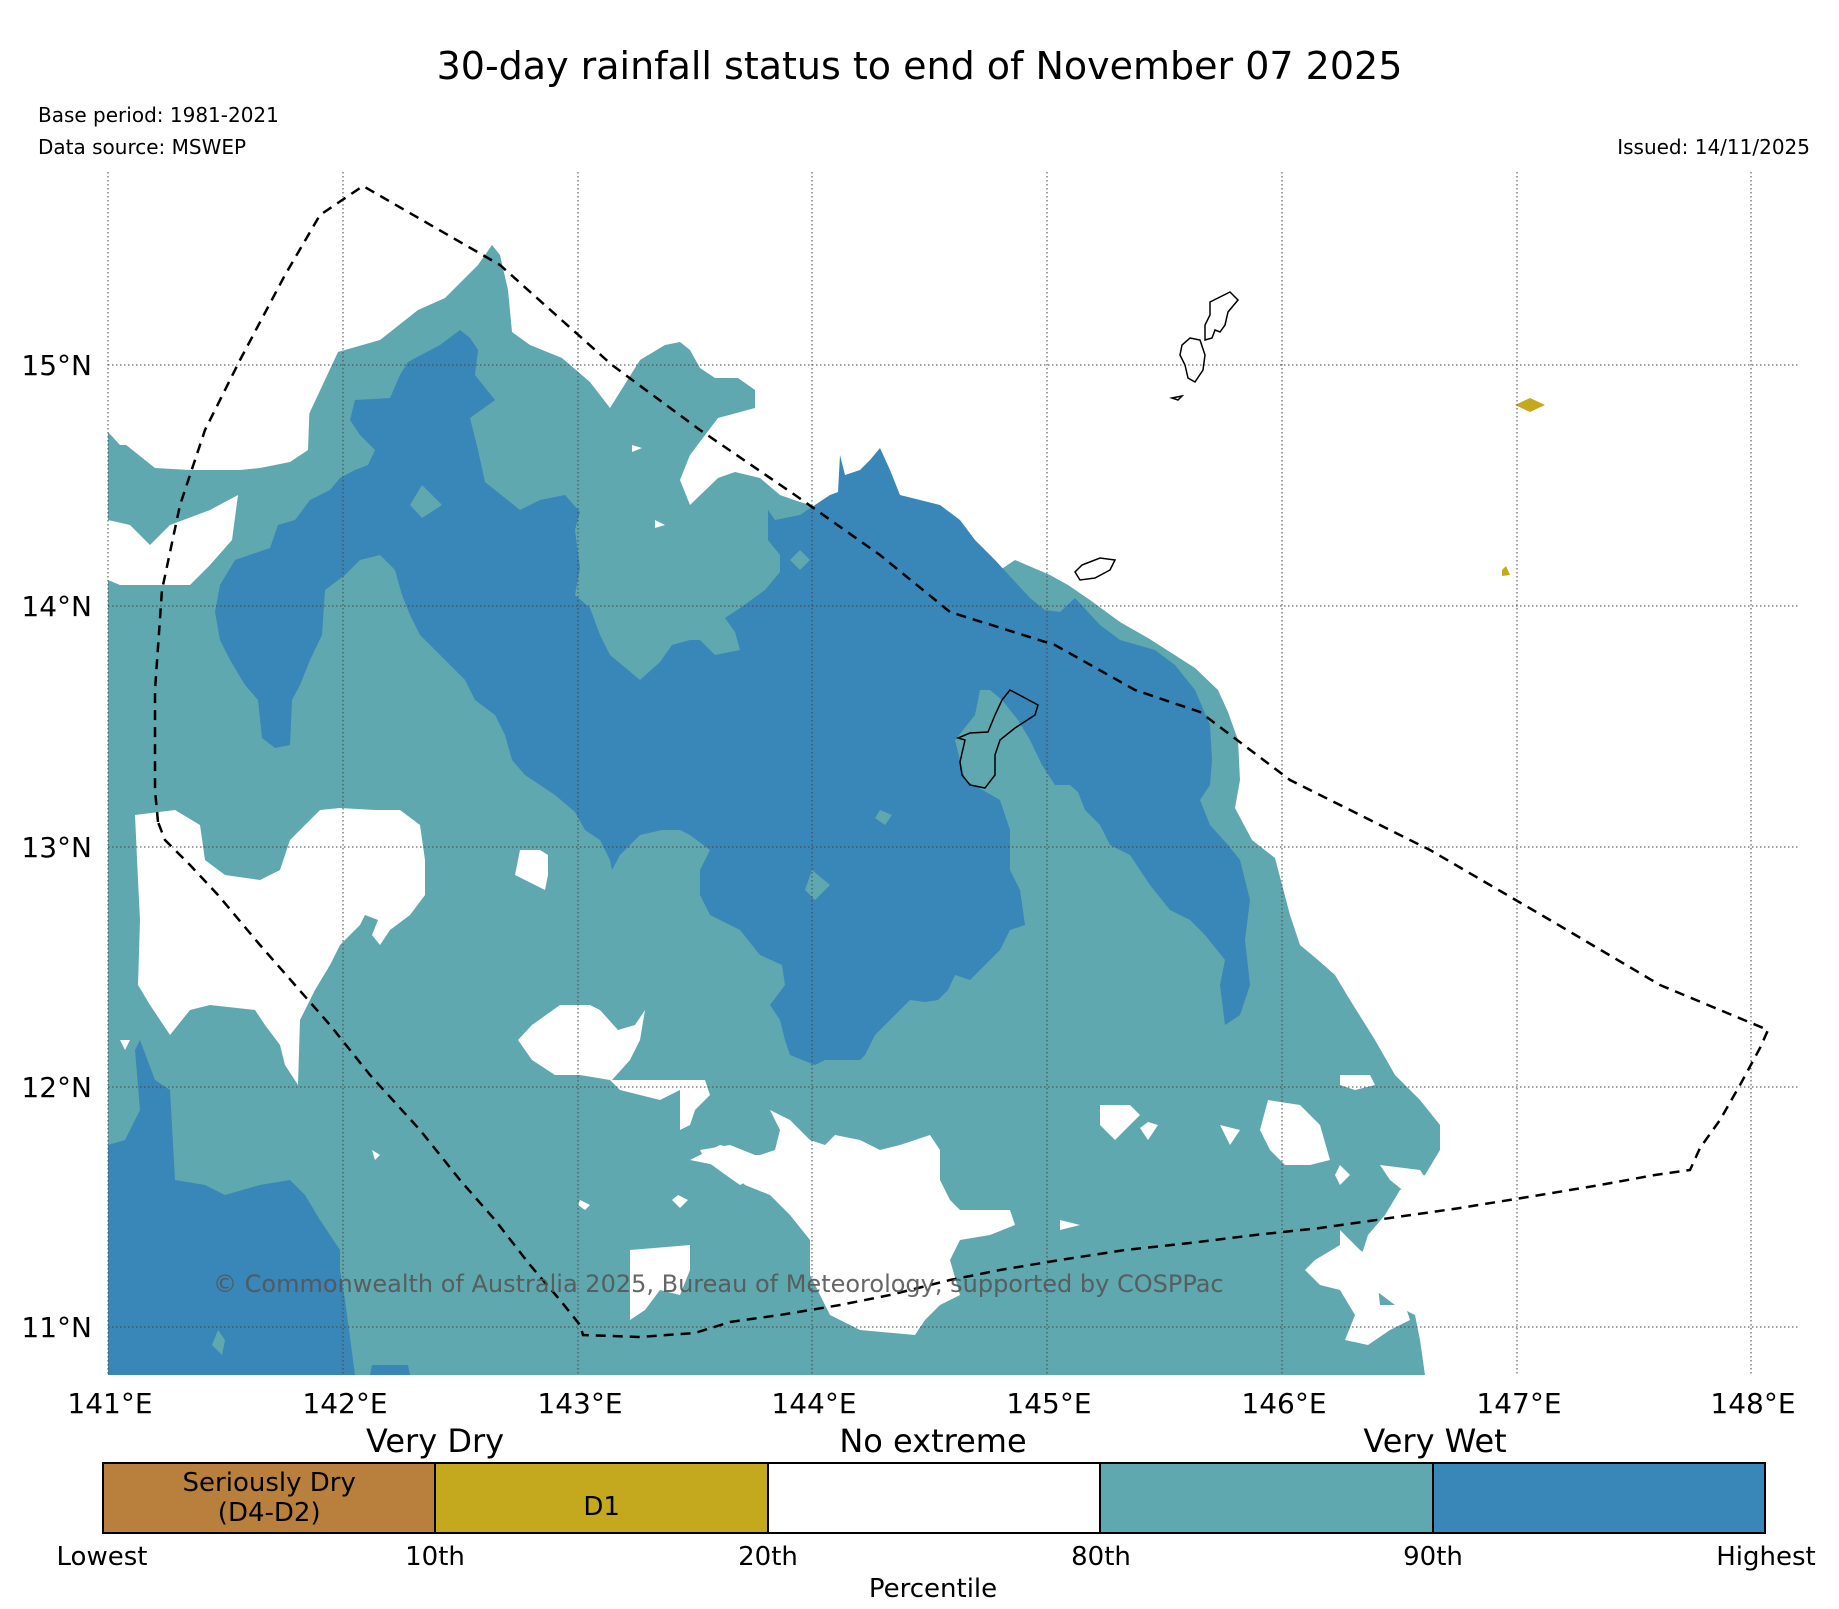 This screenshot has height=1609, width=1839. What do you see at coordinates (56, 1327) in the screenshot?
I see `lat-label: 11°N` at bounding box center [56, 1327].